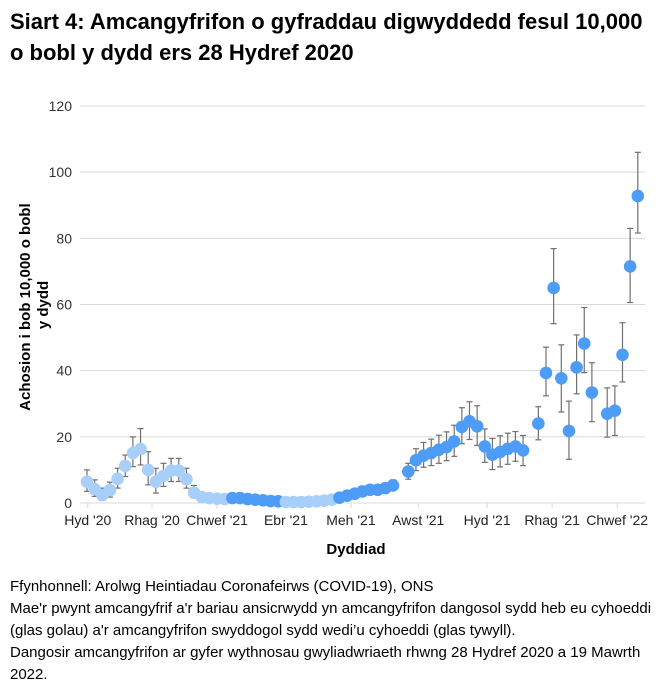  I want to click on x-tick-label: Rhag '20, so click(152, 520).